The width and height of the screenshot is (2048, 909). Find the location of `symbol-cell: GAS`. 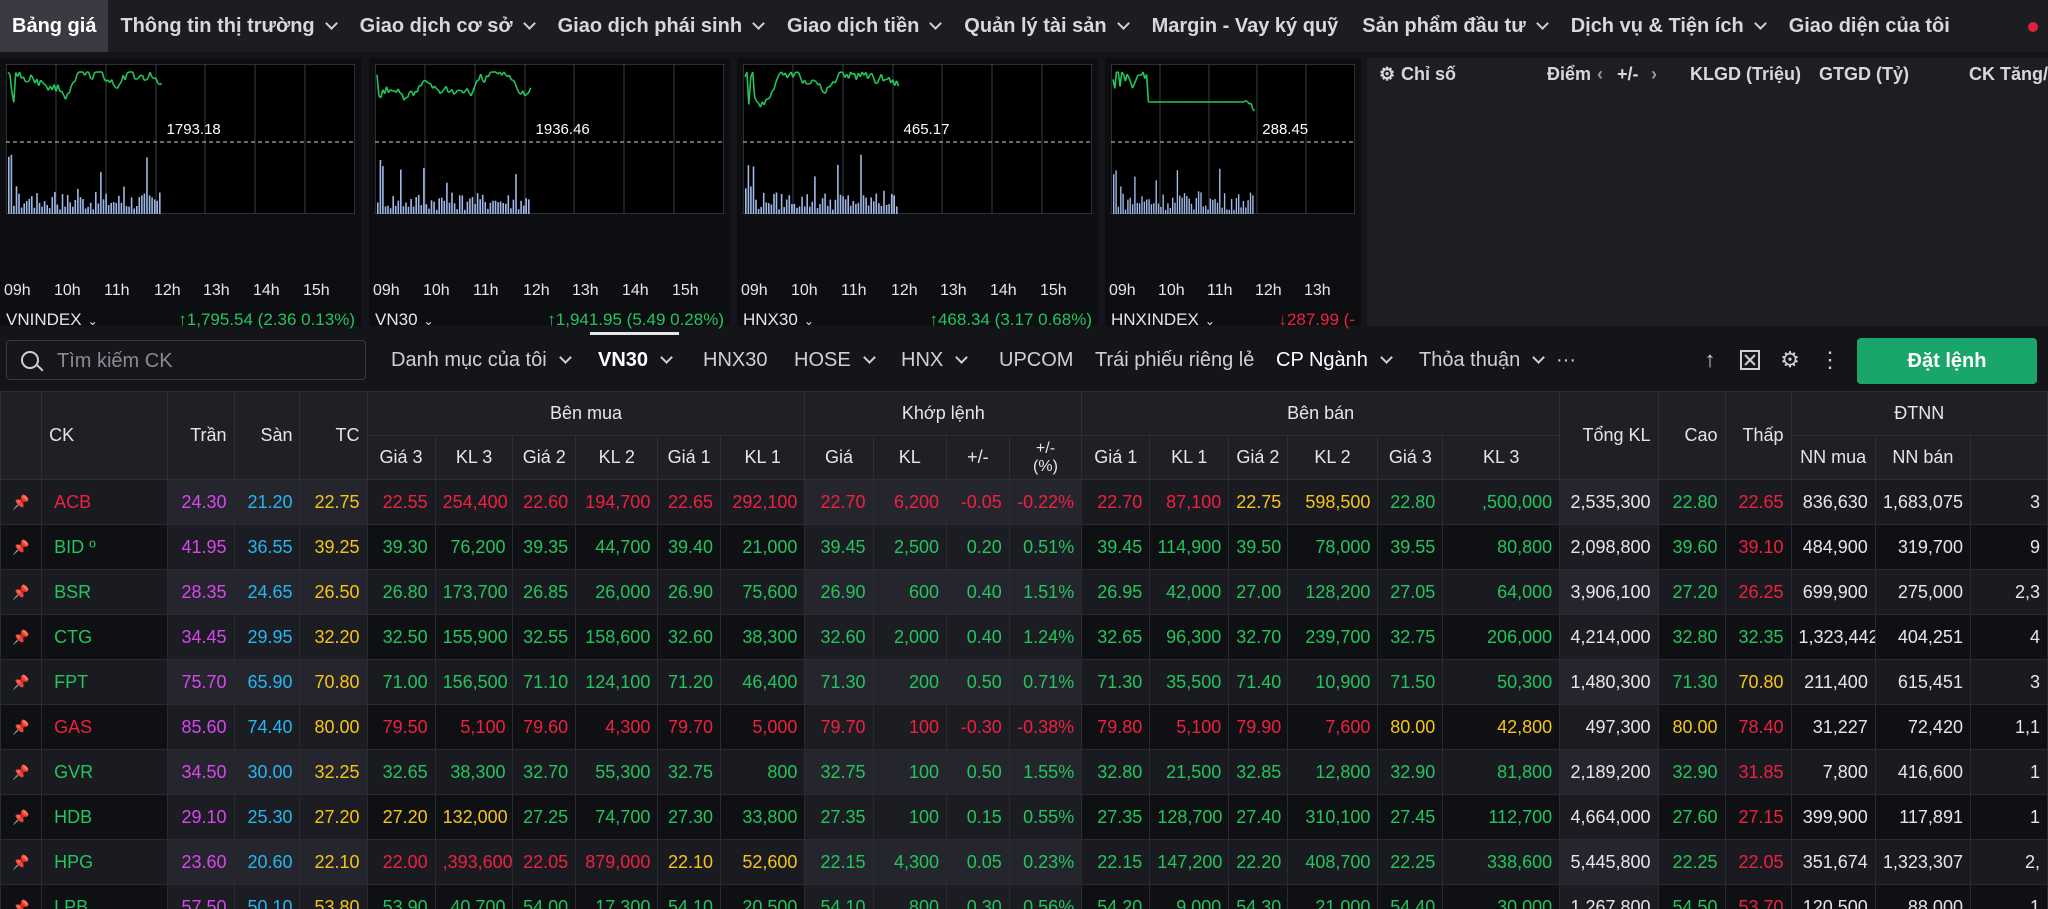

symbol-cell: GAS is located at coordinates (104, 727).